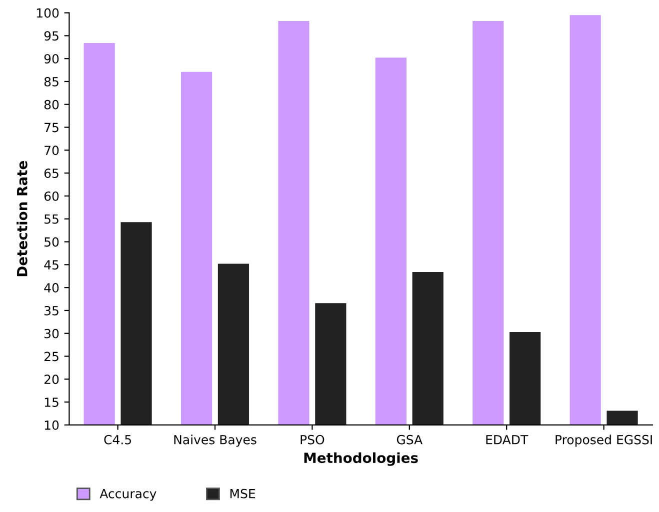  Describe the element at coordinates (243, 493) in the screenshot. I see `legend-label: MSE` at that location.